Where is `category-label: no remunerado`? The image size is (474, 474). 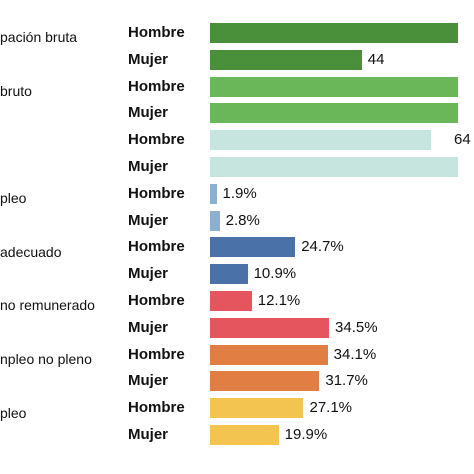
category-label: no remunerado is located at coordinates (47, 305).